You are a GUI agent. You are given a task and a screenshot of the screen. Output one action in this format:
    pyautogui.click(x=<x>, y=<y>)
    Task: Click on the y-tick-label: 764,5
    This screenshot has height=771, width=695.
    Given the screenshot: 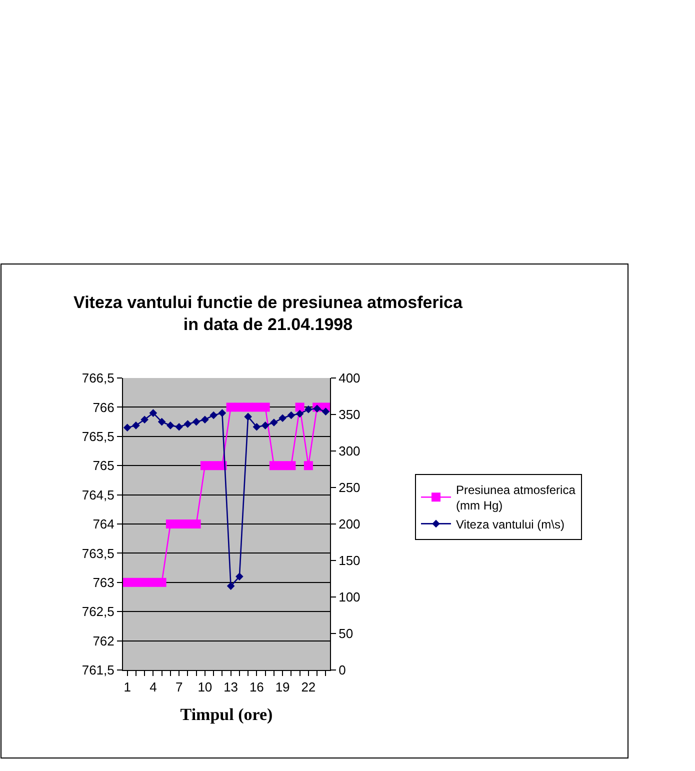 What is the action you would take?
    pyautogui.click(x=98, y=494)
    